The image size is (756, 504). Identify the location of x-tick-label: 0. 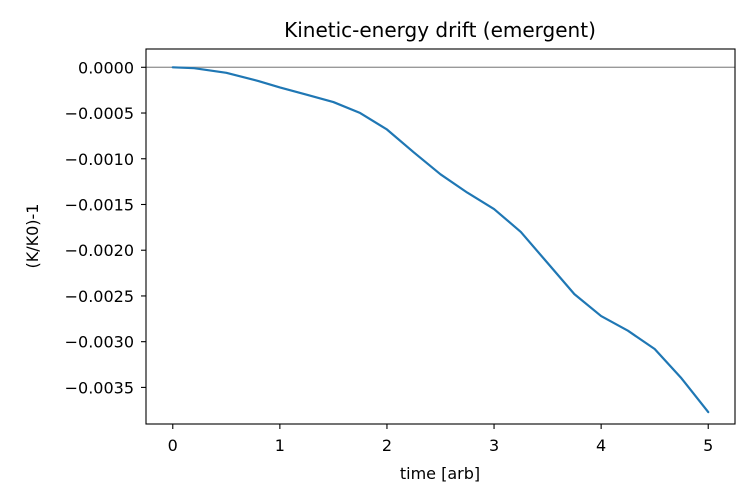
(173, 445).